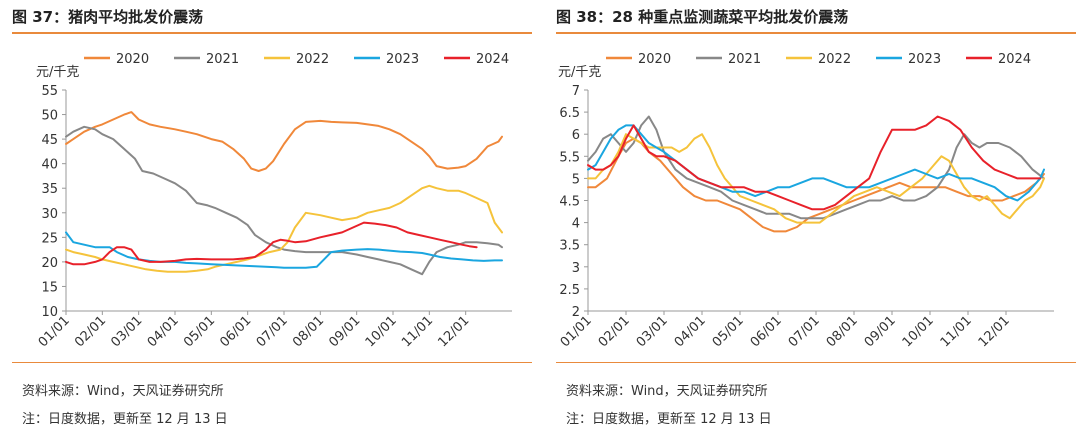 The image size is (1080, 428). What do you see at coordinates (49, 287) in the screenshot?
I see `y-tick-label: 15` at bounding box center [49, 287].